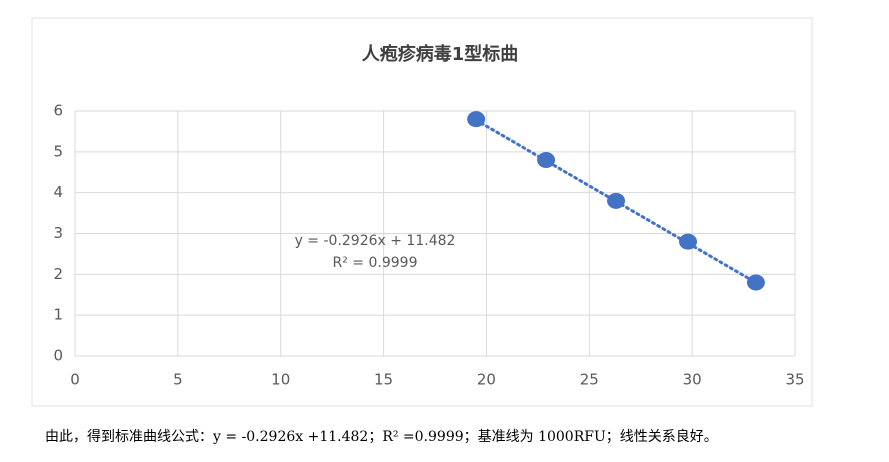  Describe the element at coordinates (383, 380) in the screenshot. I see `x-tick-label: 15` at that location.